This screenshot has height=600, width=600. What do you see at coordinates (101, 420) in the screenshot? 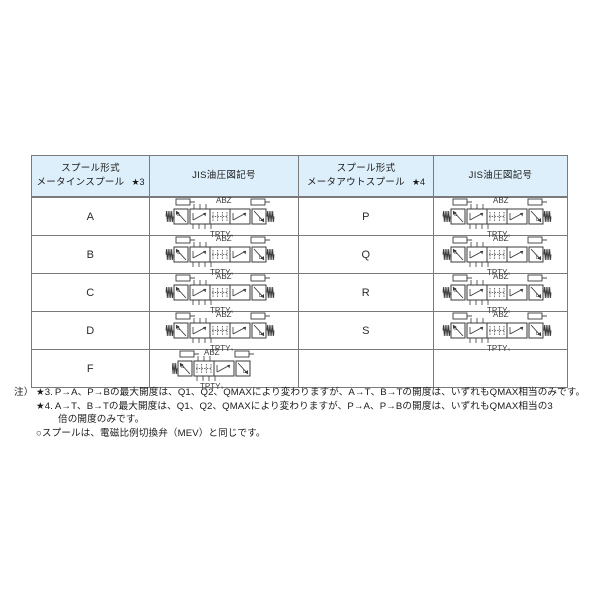
I see `note-continuation: 倍の開度のみです。` at bounding box center [101, 420].